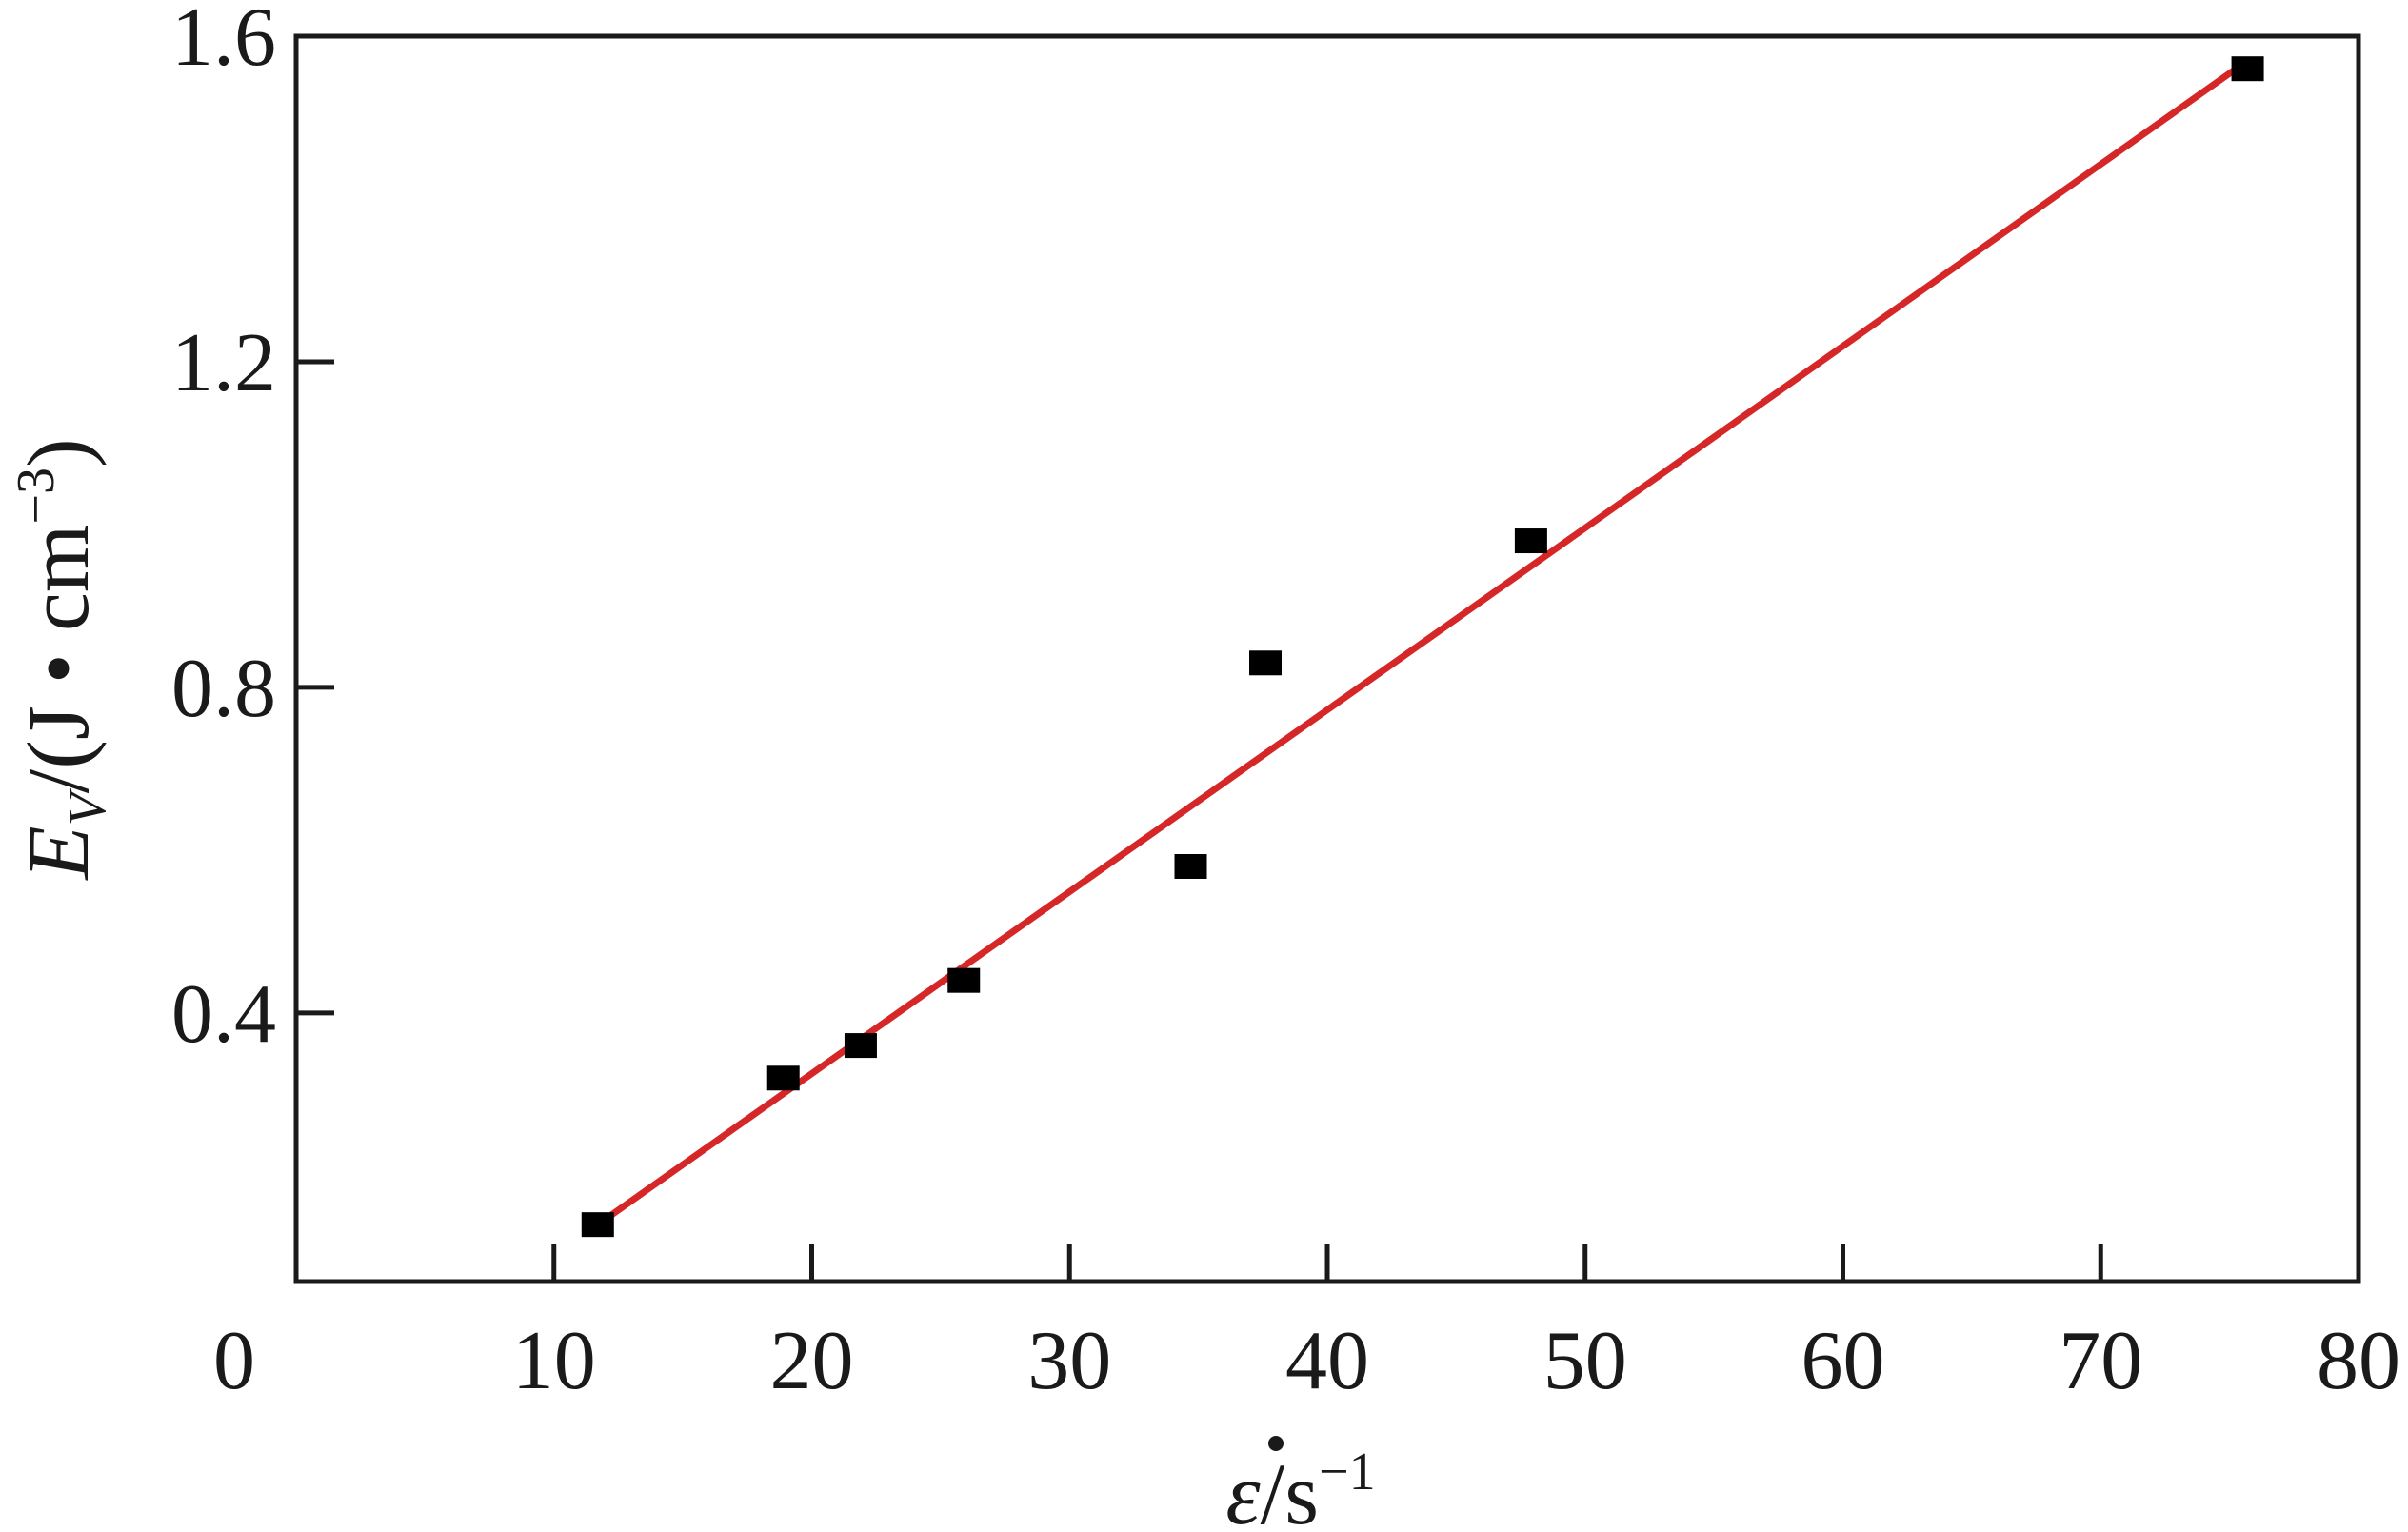  Describe the element at coordinates (1585, 1361) in the screenshot. I see `x-tick-label-50: 50` at that location.